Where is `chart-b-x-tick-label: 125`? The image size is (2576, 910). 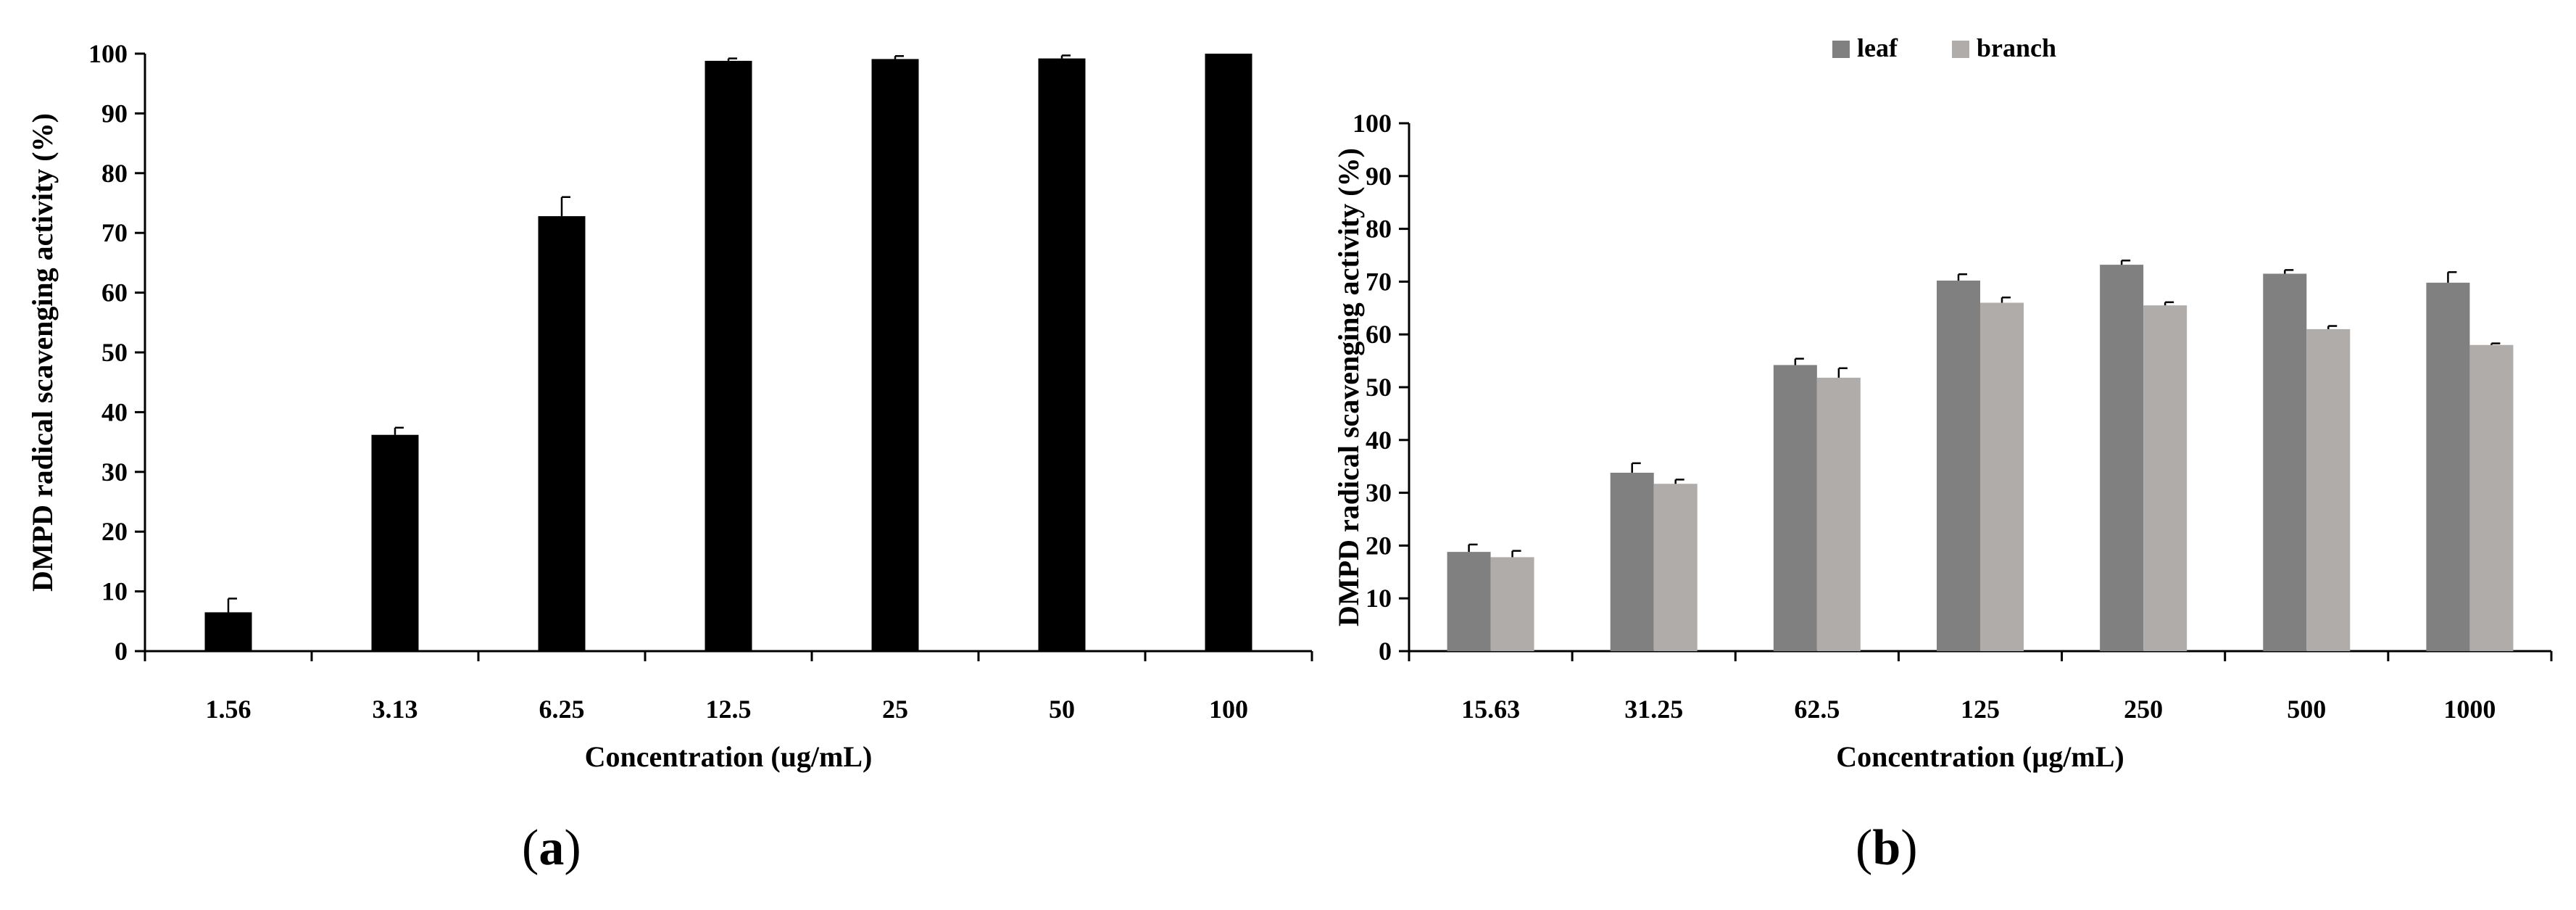
chart-b-x-tick-label: 125 is located at coordinates (1980, 709).